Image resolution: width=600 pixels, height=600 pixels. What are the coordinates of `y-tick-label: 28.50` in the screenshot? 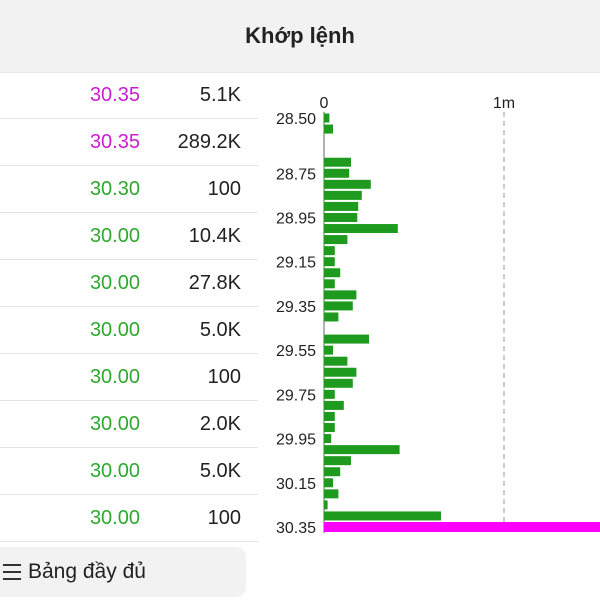 It's located at (296, 119).